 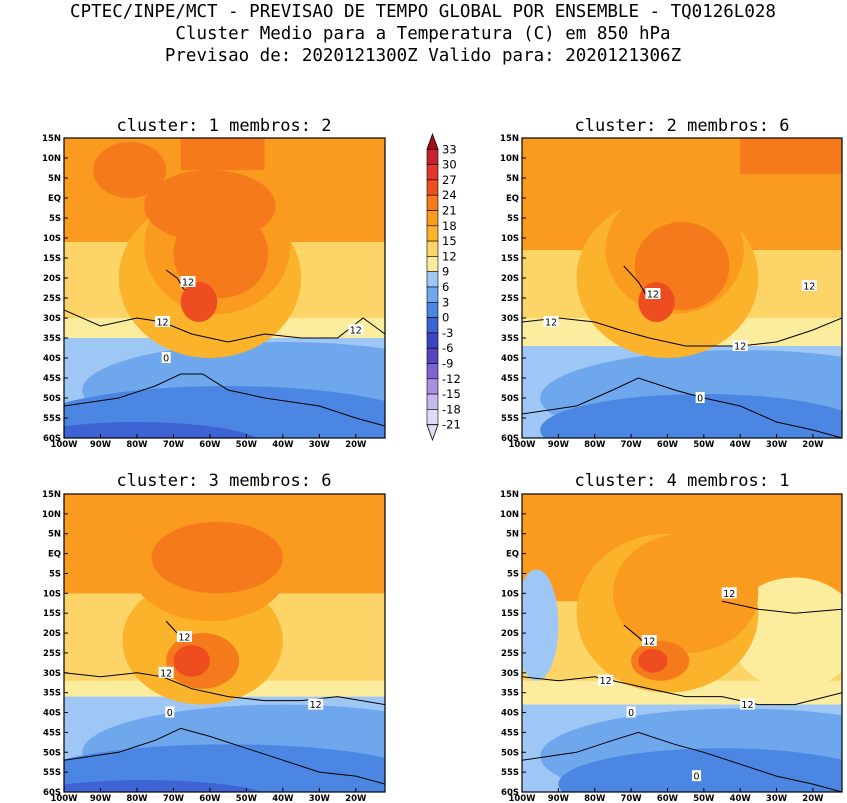 I want to click on y-tick-label: 55S, so click(x=510, y=773).